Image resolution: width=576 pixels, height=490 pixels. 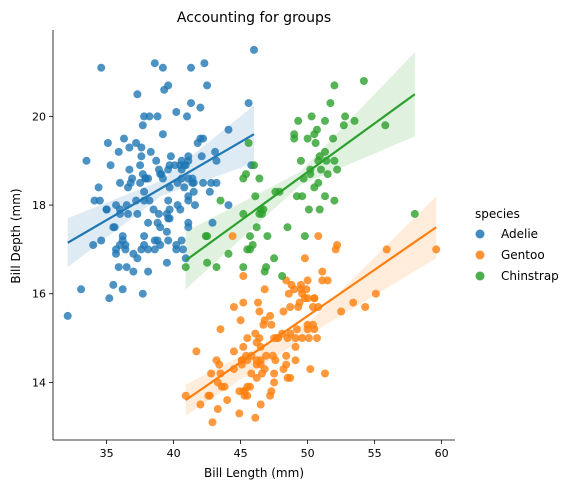 What do you see at coordinates (375, 453) in the screenshot?
I see `x-tick-label: 55` at bounding box center [375, 453].